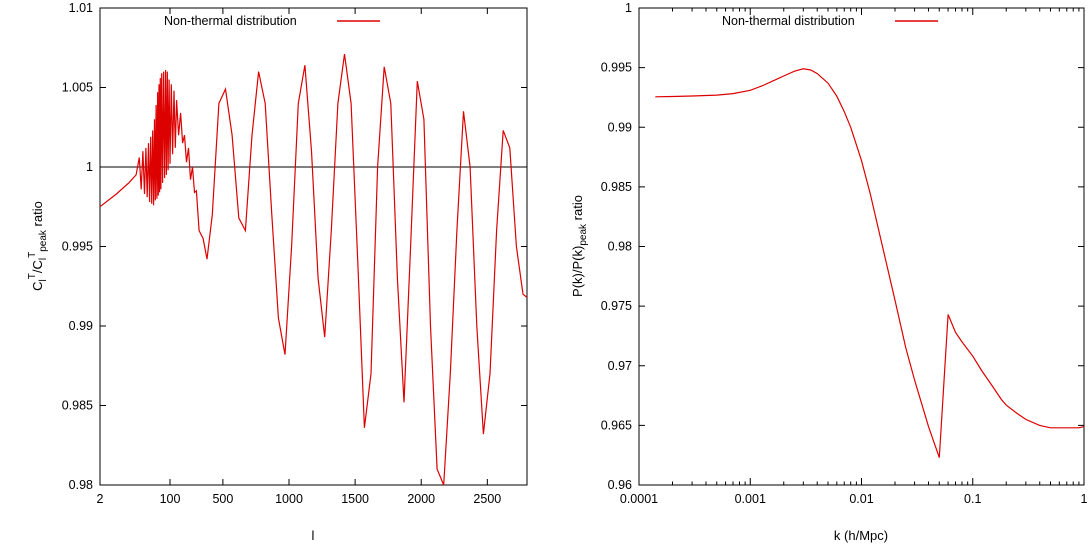  Describe the element at coordinates (77, 406) in the screenshot. I see `left-y-tick-label: 0.985` at that location.